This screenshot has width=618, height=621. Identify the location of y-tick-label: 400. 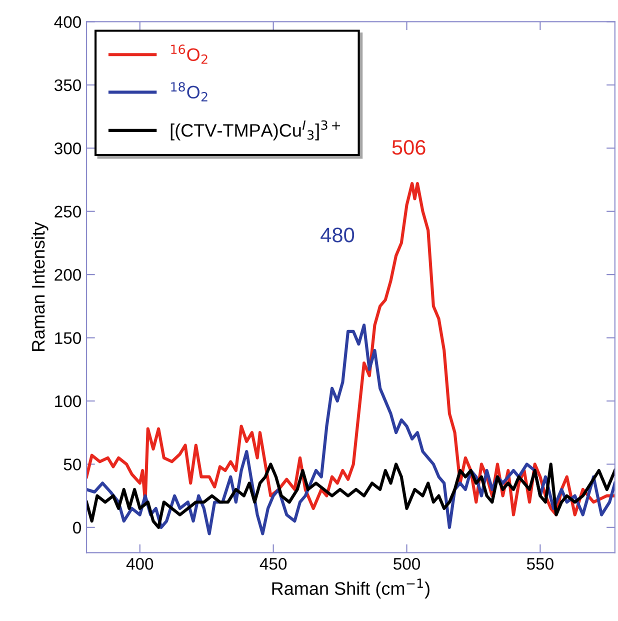
(68, 22).